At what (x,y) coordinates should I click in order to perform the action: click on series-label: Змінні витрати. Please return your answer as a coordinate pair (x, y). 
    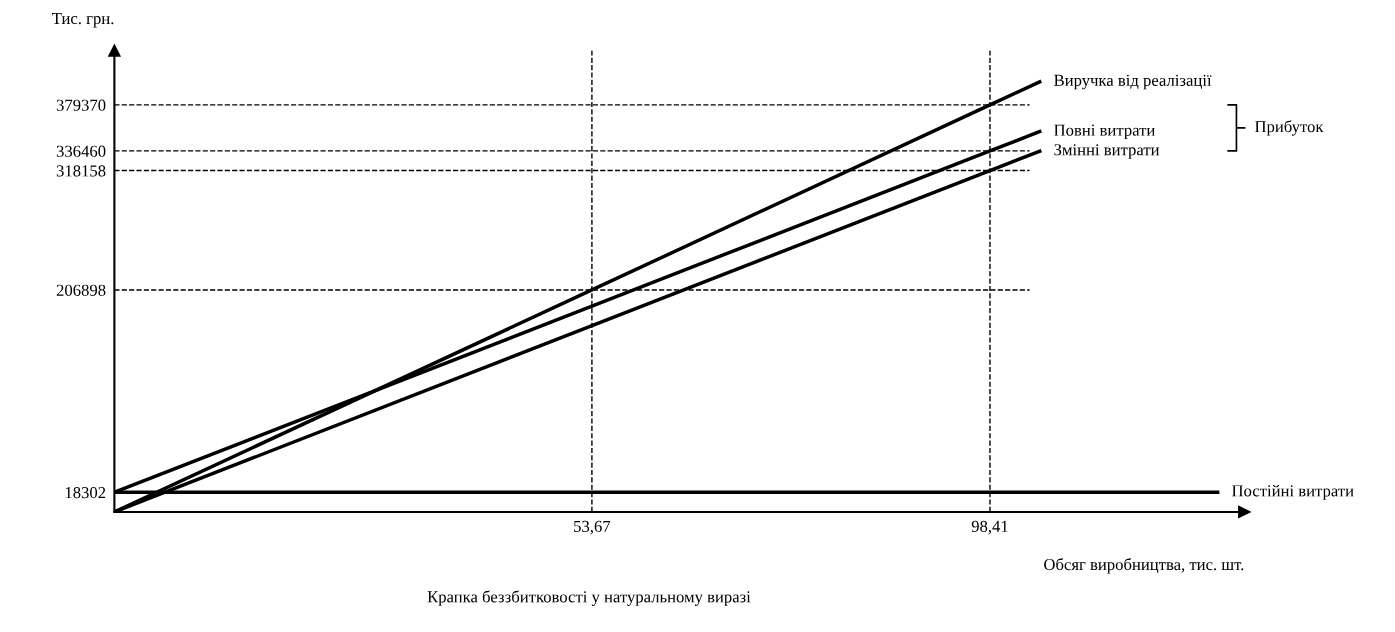
    Looking at the image, I should click on (1107, 151).